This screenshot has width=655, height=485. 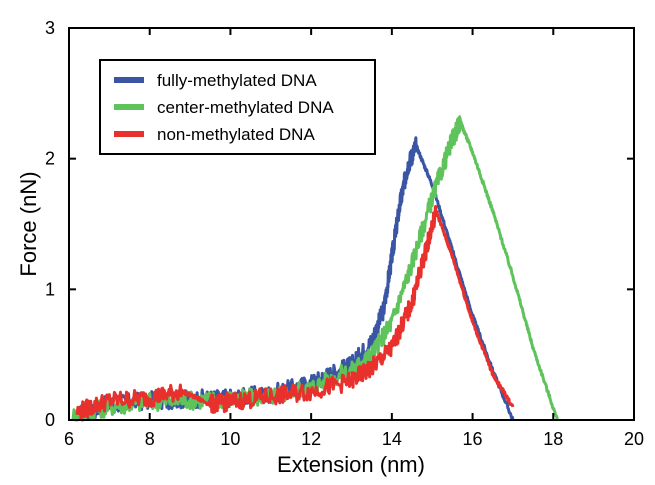 What do you see at coordinates (392, 439) in the screenshot?
I see `x-tick-label: 14` at bounding box center [392, 439].